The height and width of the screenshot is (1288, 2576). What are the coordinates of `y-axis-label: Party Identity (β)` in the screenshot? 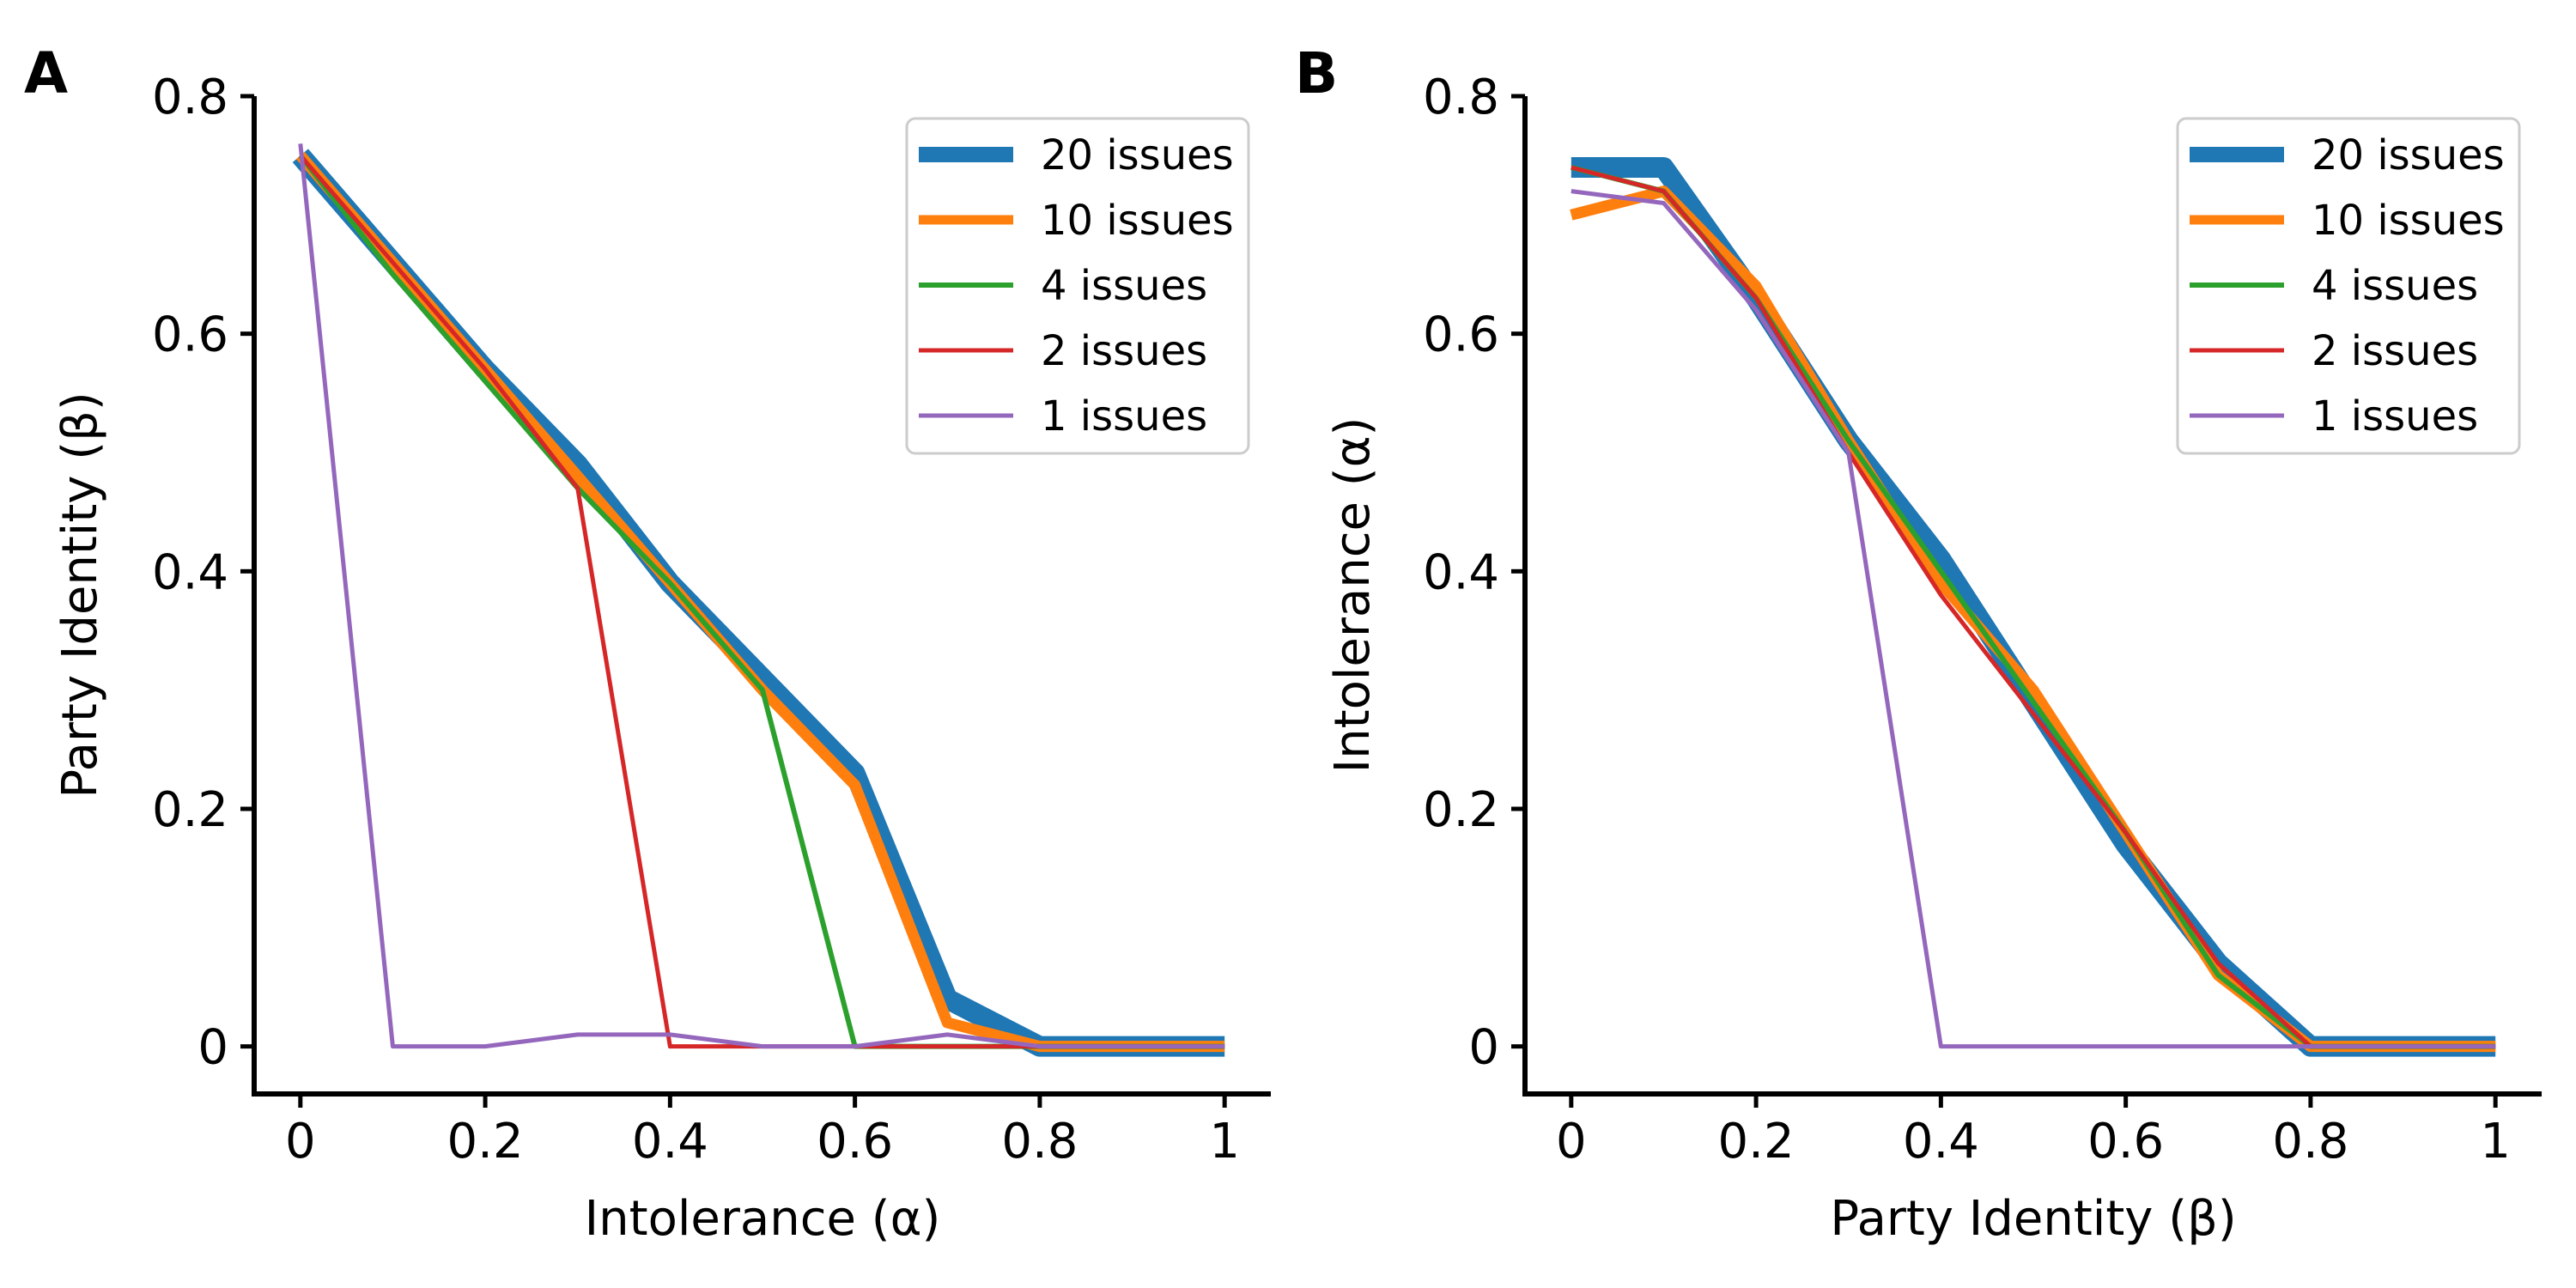 It's located at (80, 595).